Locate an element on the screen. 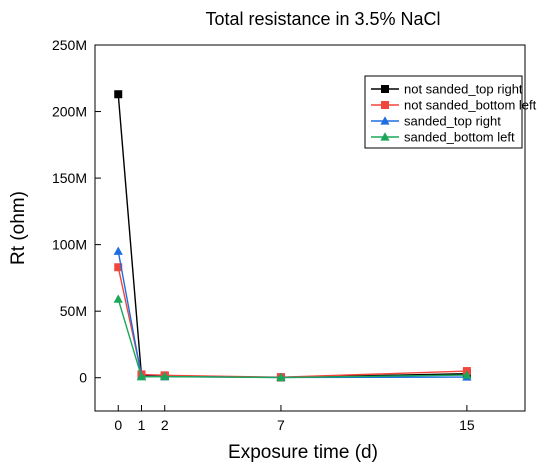 The height and width of the screenshot is (469, 550). legend-entry: not sanded_bottom left is located at coordinates (454, 105).